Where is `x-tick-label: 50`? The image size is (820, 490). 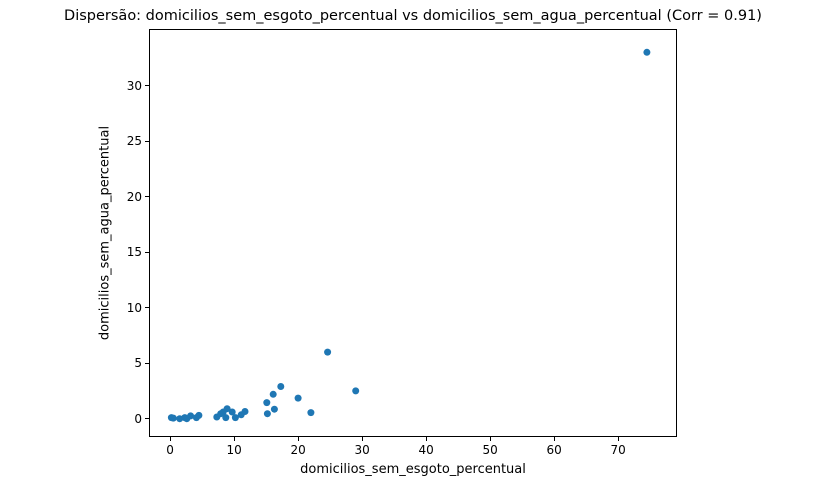 x-tick-label: 50 is located at coordinates (490, 450).